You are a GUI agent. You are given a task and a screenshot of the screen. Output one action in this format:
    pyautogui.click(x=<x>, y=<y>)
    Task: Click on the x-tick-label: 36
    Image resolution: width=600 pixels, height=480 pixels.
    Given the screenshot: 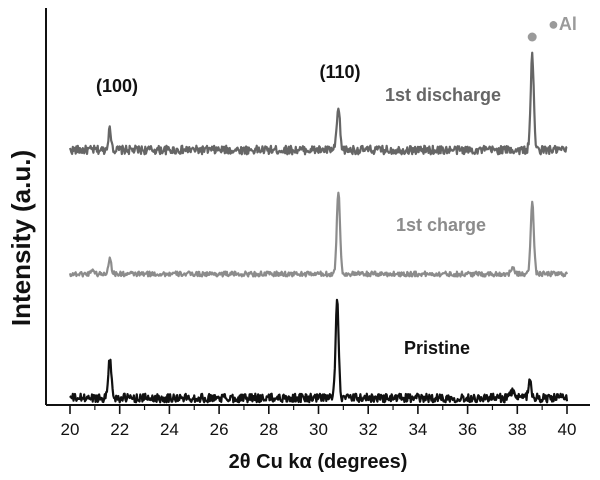 What is the action you would take?
    pyautogui.click(x=467, y=429)
    